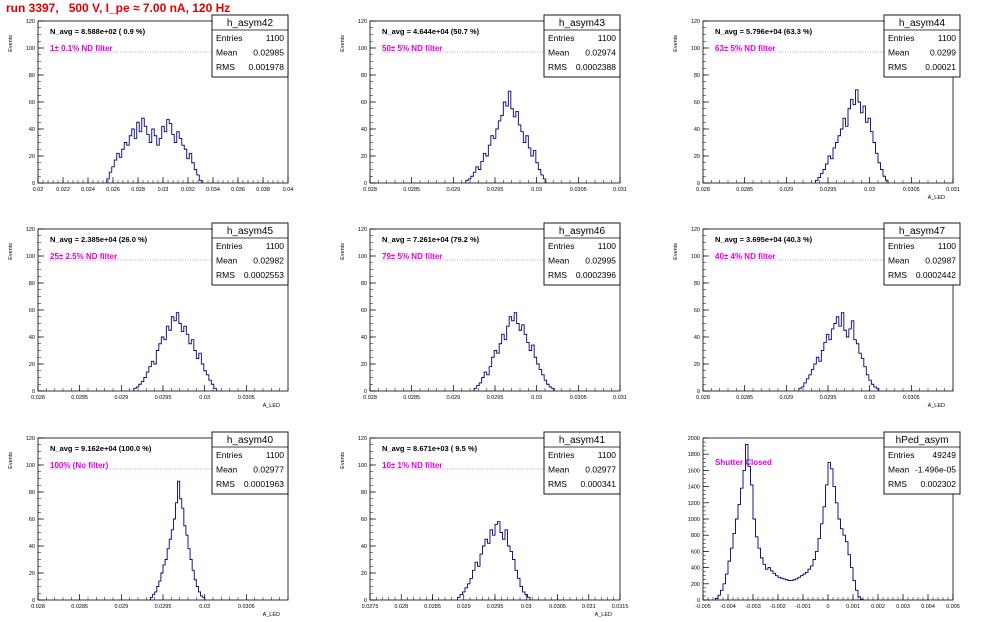 The height and width of the screenshot is (622, 996). What do you see at coordinates (694, 455) in the screenshot?
I see `y-tick-label: 1800` at bounding box center [694, 455].